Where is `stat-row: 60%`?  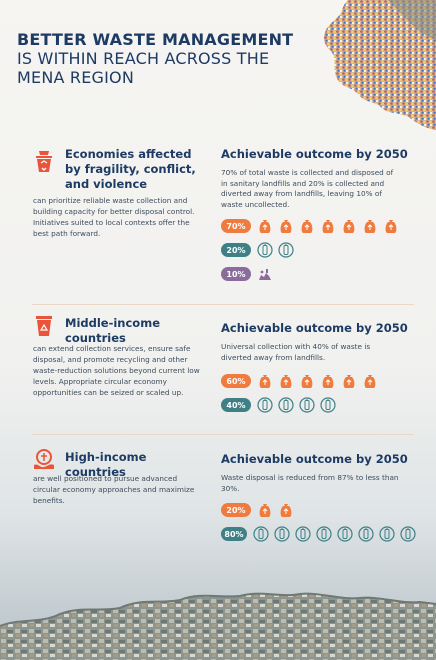 stat-row: 60% is located at coordinates (321, 381).